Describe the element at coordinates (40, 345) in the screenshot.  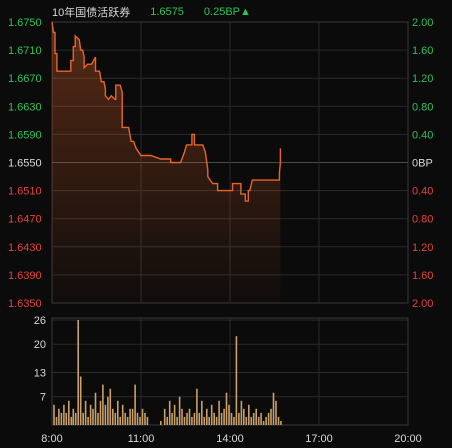
I see `volume-tick-label: 20` at that location.